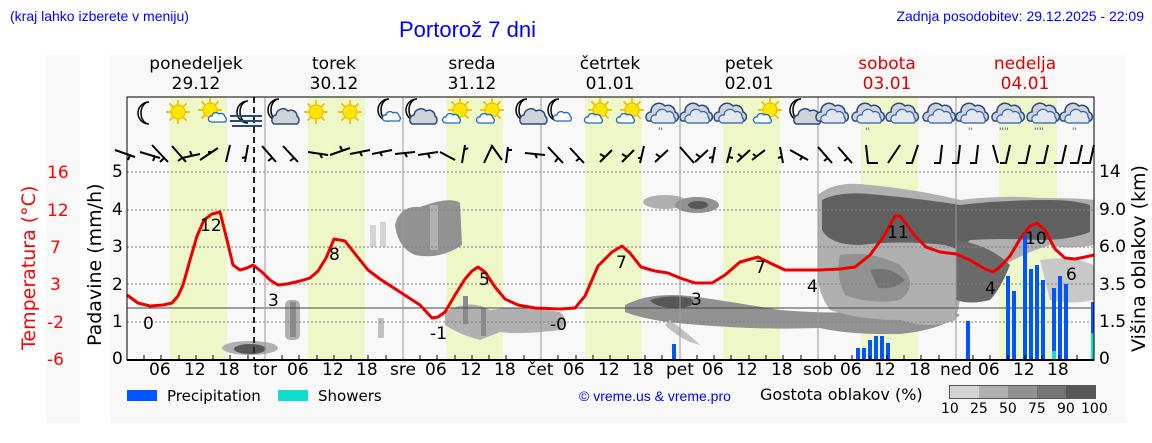  I want to click on day-header-tue: torek 30.12, so click(334, 74).